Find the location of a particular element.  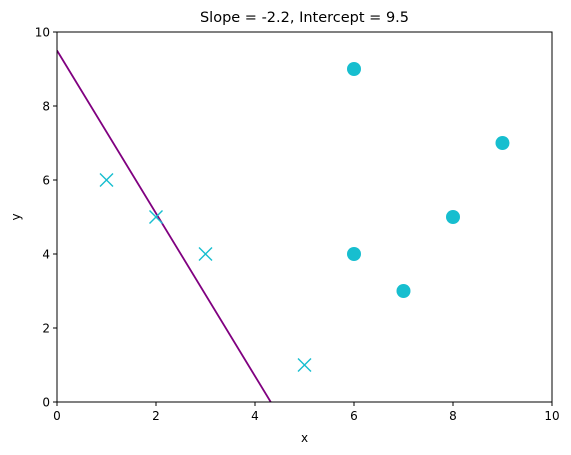

y-tick-label: 2 is located at coordinates (46, 329).